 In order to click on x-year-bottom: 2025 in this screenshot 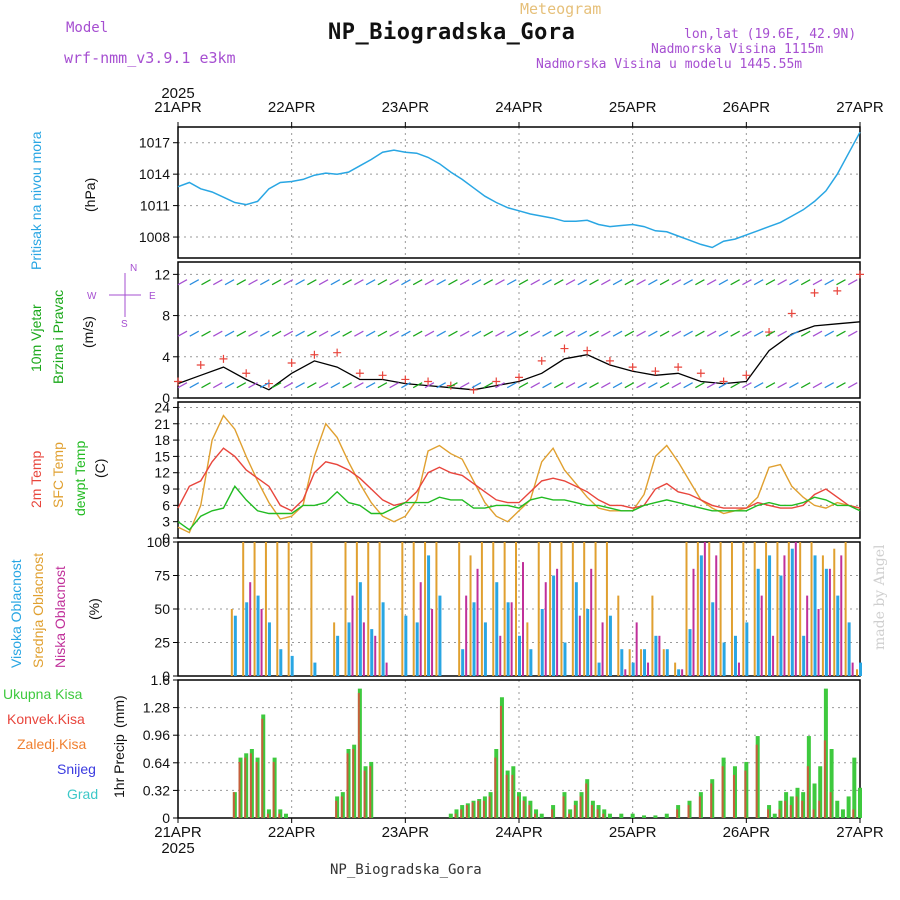, I will do `click(177, 848)`.